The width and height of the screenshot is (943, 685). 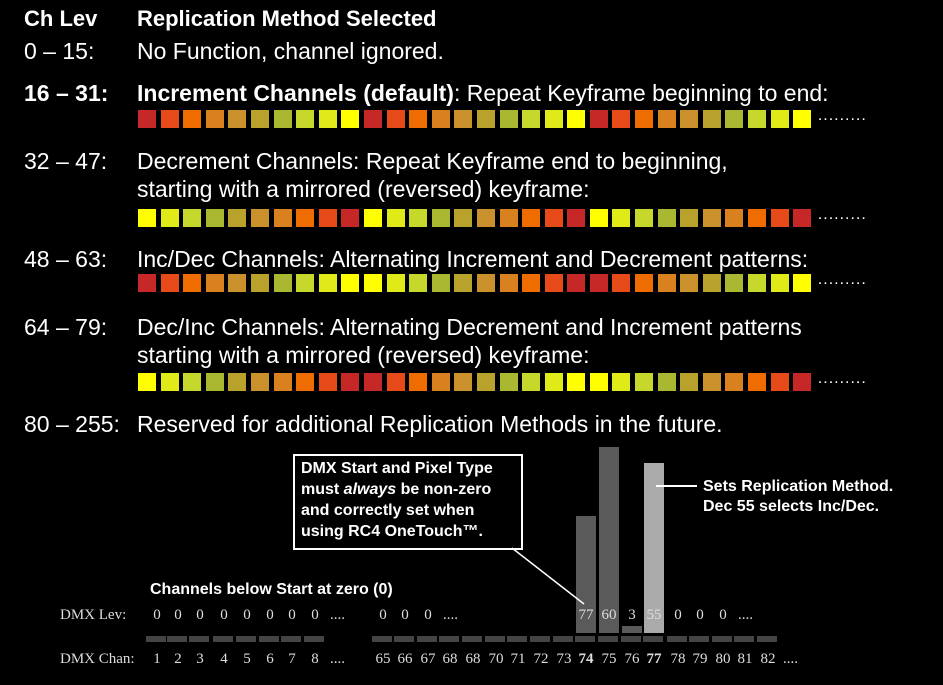 What do you see at coordinates (700, 659) in the screenshot?
I see `dmx-channel-number: 79` at bounding box center [700, 659].